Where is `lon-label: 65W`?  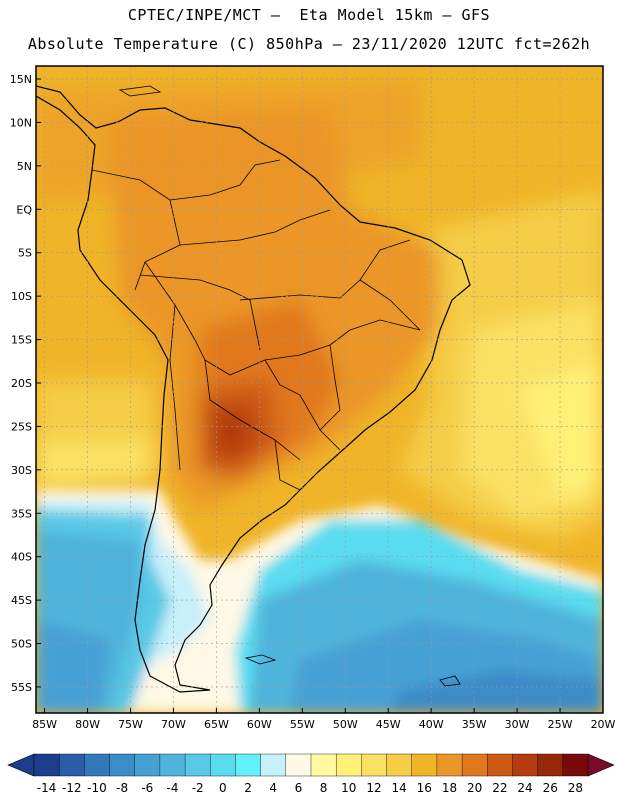 lon-label: 65W is located at coordinates (216, 724).